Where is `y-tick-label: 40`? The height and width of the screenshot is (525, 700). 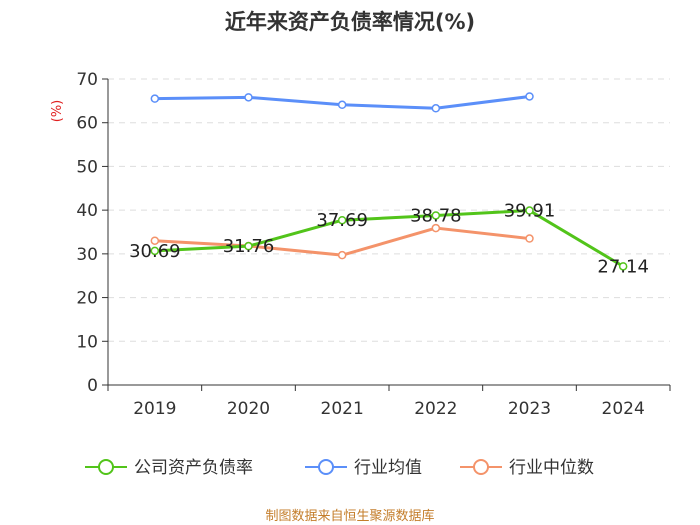
y-tick-label: 40 is located at coordinates (87, 211).